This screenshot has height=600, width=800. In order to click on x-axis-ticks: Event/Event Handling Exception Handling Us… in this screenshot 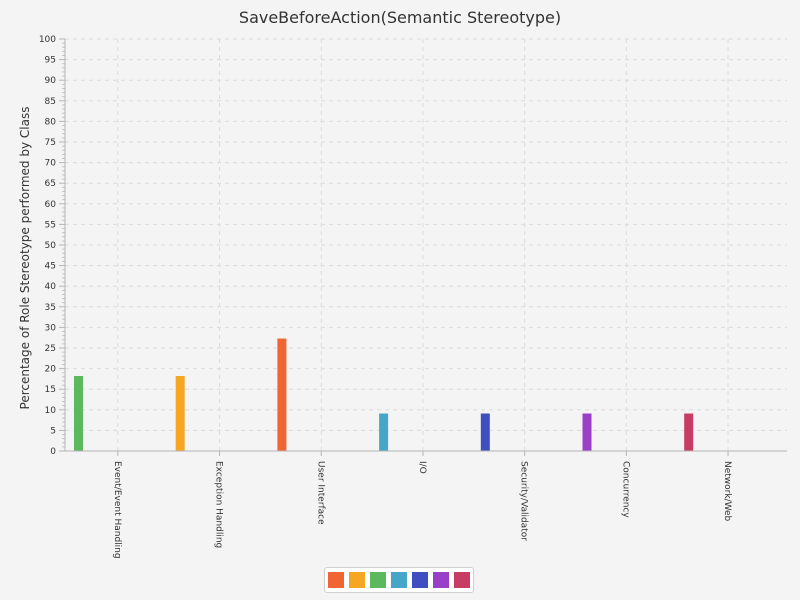, I will do `click(422, 505)`.